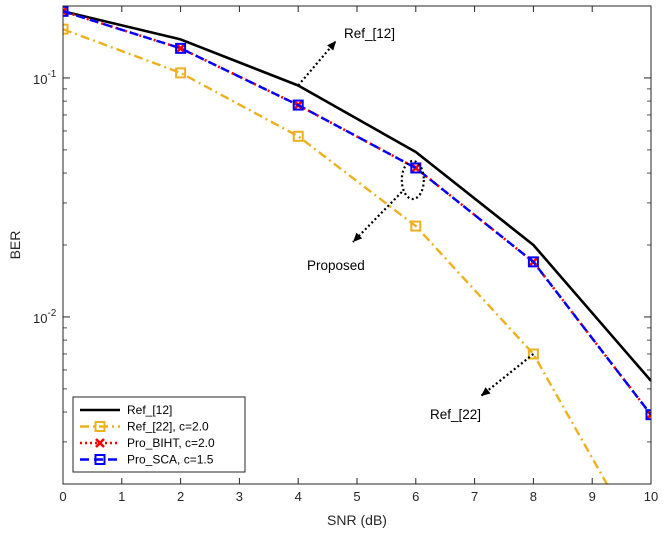 Image resolution: width=664 pixels, height=534 pixels. Describe the element at coordinates (15, 245) in the screenshot. I see `y-axis-title: BER` at that location.